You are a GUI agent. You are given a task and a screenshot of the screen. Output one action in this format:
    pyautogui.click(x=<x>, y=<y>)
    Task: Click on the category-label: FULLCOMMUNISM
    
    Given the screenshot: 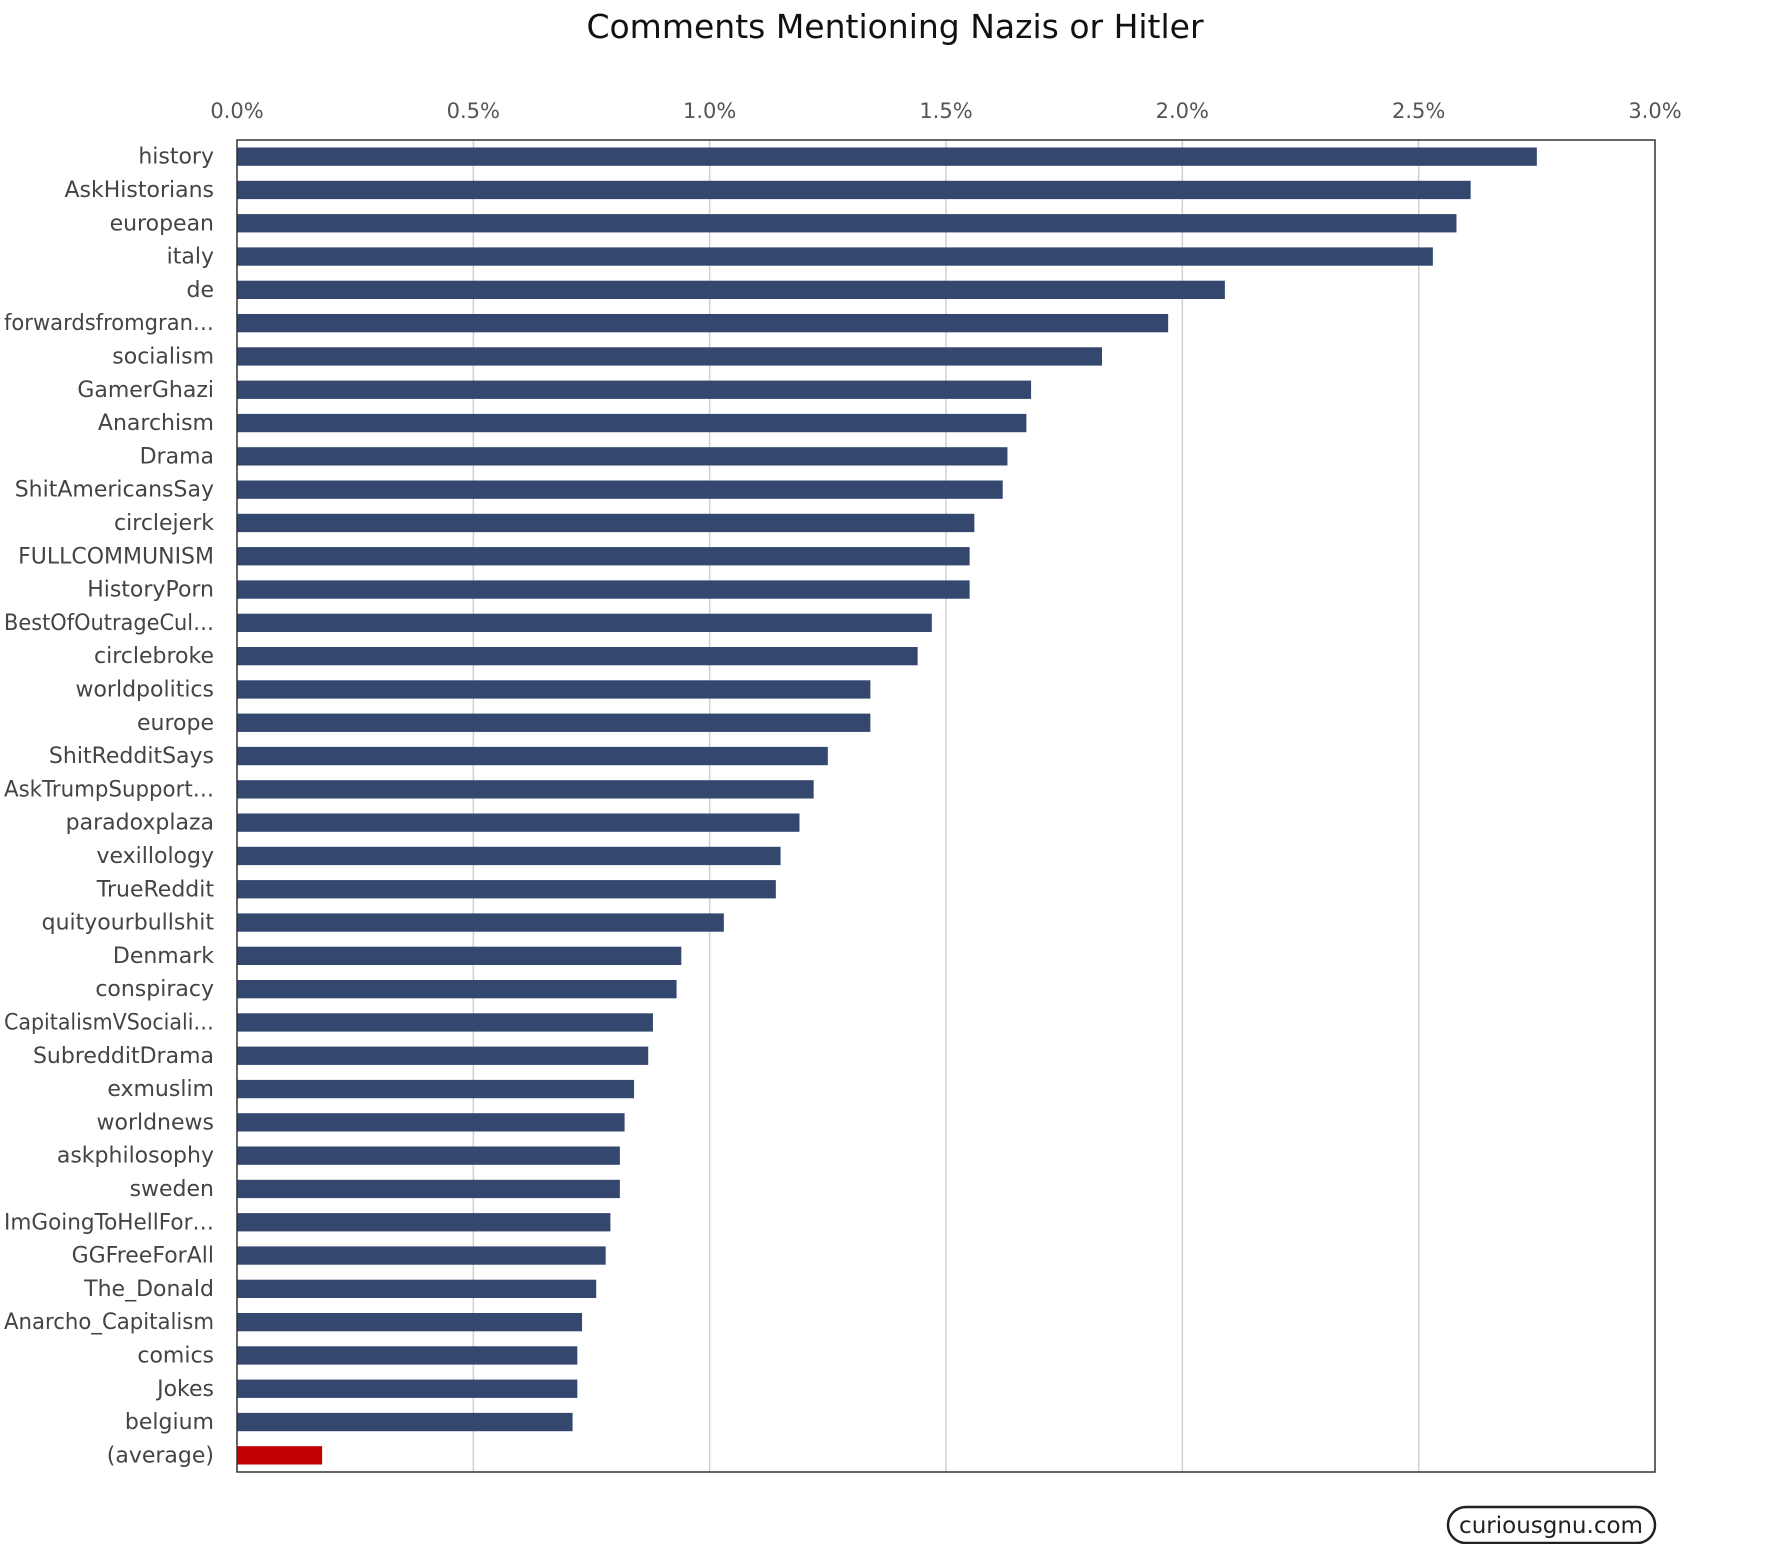 What is the action you would take?
    pyautogui.click(x=116, y=556)
    